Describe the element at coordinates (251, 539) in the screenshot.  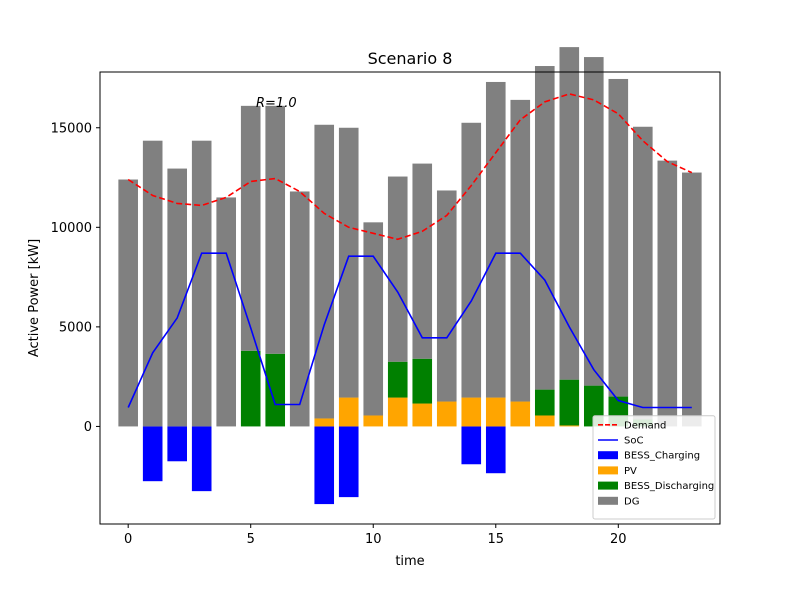
I see `x-tick-label: 5` at that location.